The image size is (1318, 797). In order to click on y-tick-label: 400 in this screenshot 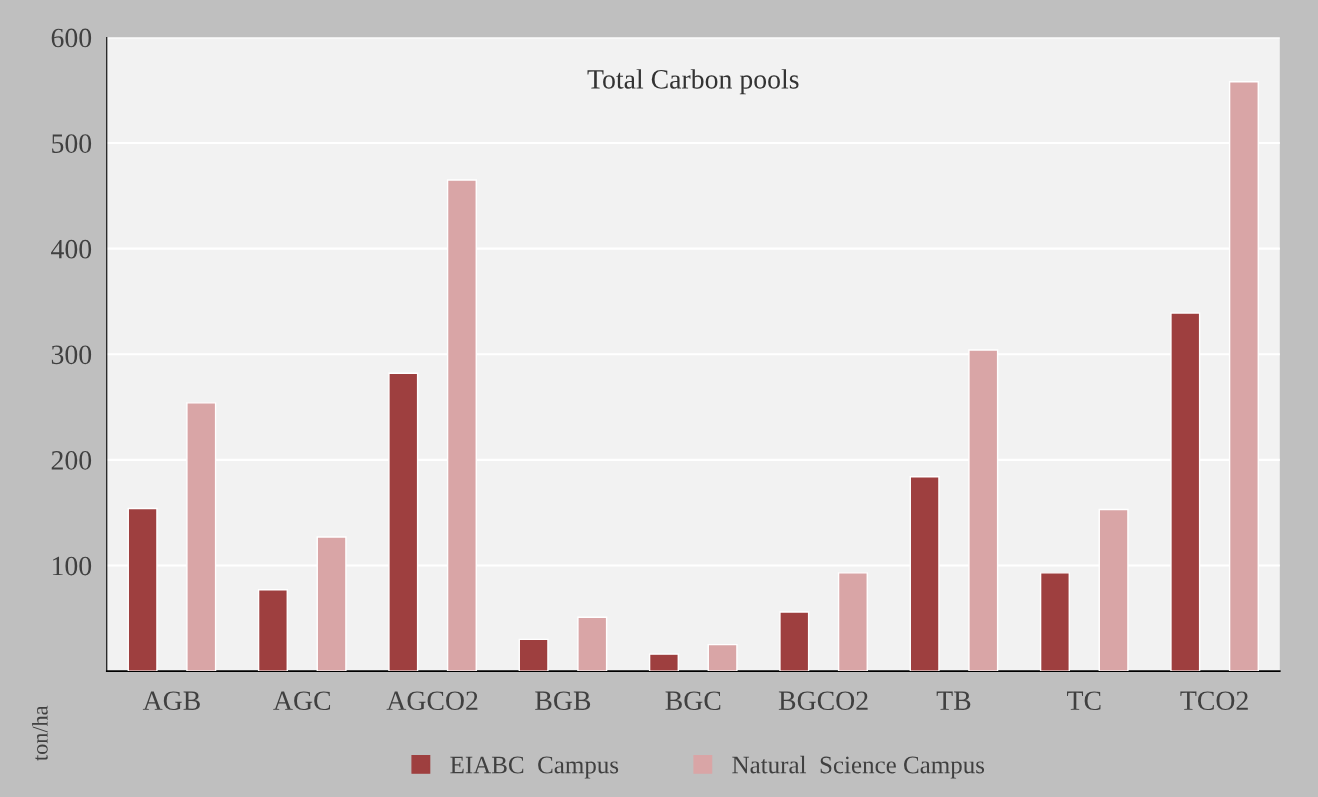, I will do `click(71, 249)`.